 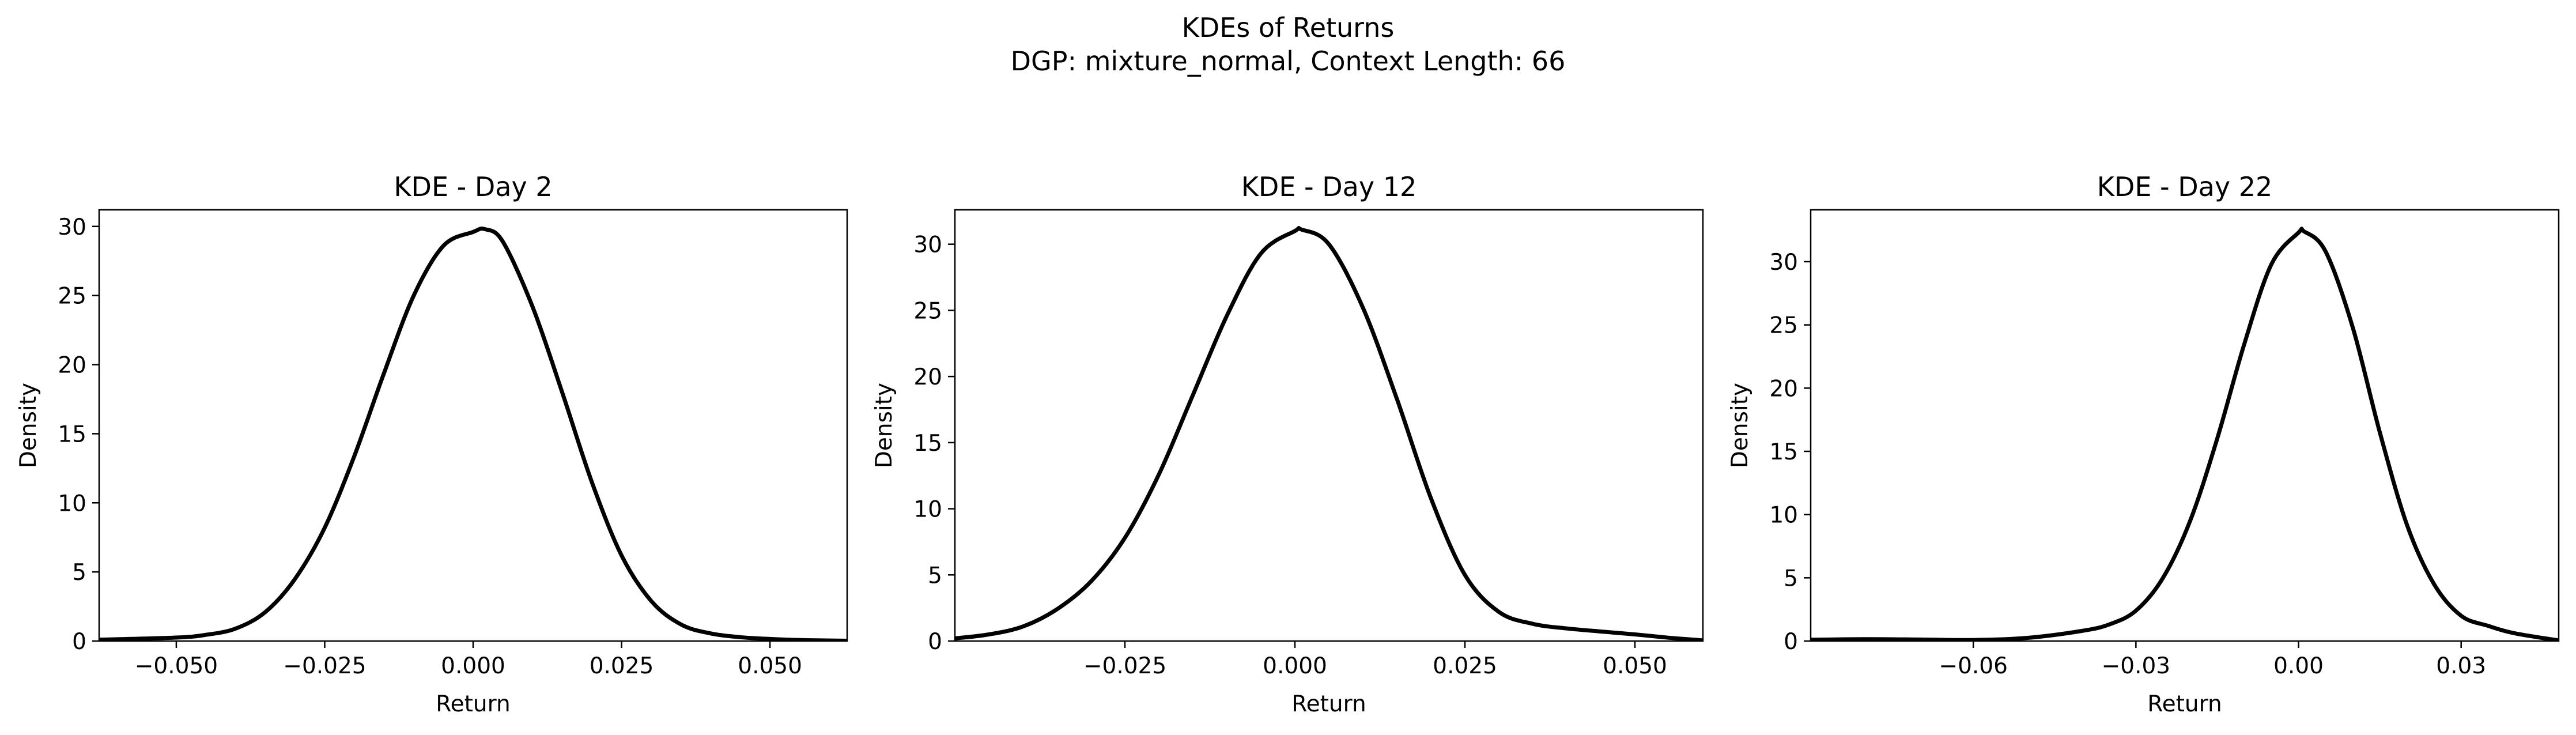 I want to click on x-tick-label: −0.03, so click(x=2136, y=666).